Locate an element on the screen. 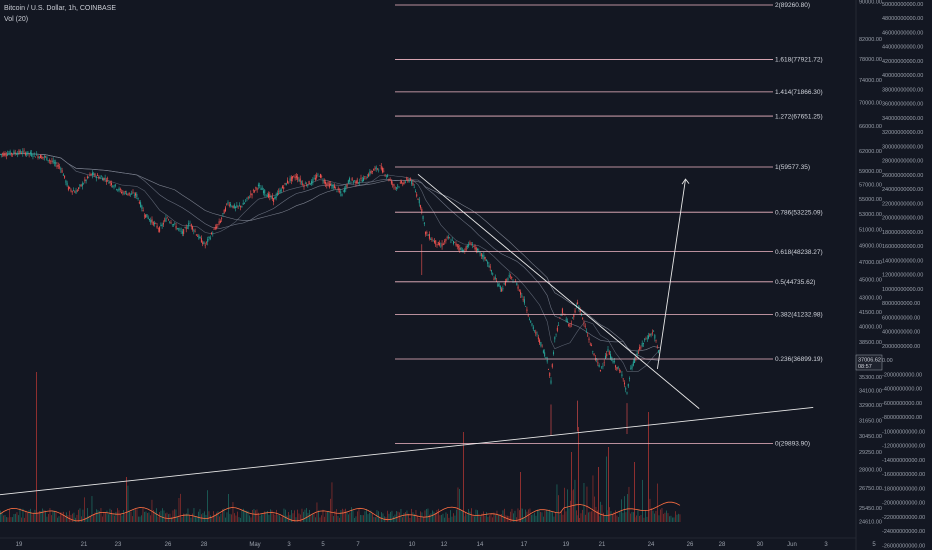 This screenshot has height=550, width=932. price-tick-label: 43000.00 is located at coordinates (870, 299).